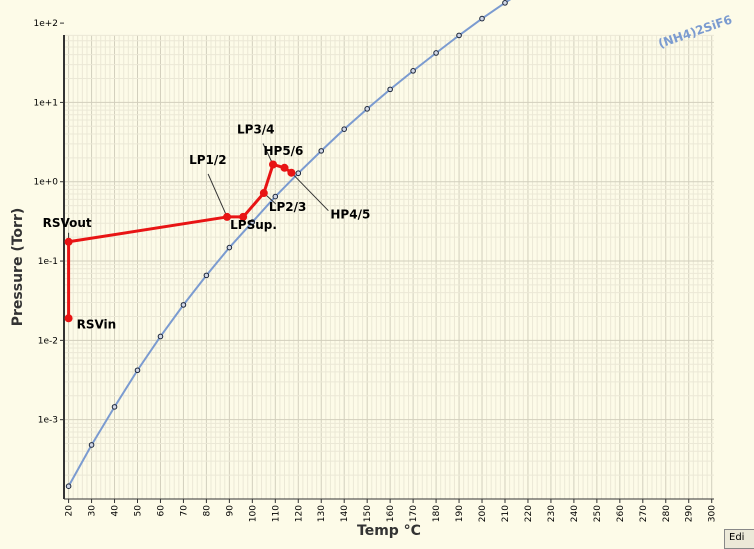 The width and height of the screenshot is (754, 549). I want to click on x-tick-label: 140, so click(345, 513).